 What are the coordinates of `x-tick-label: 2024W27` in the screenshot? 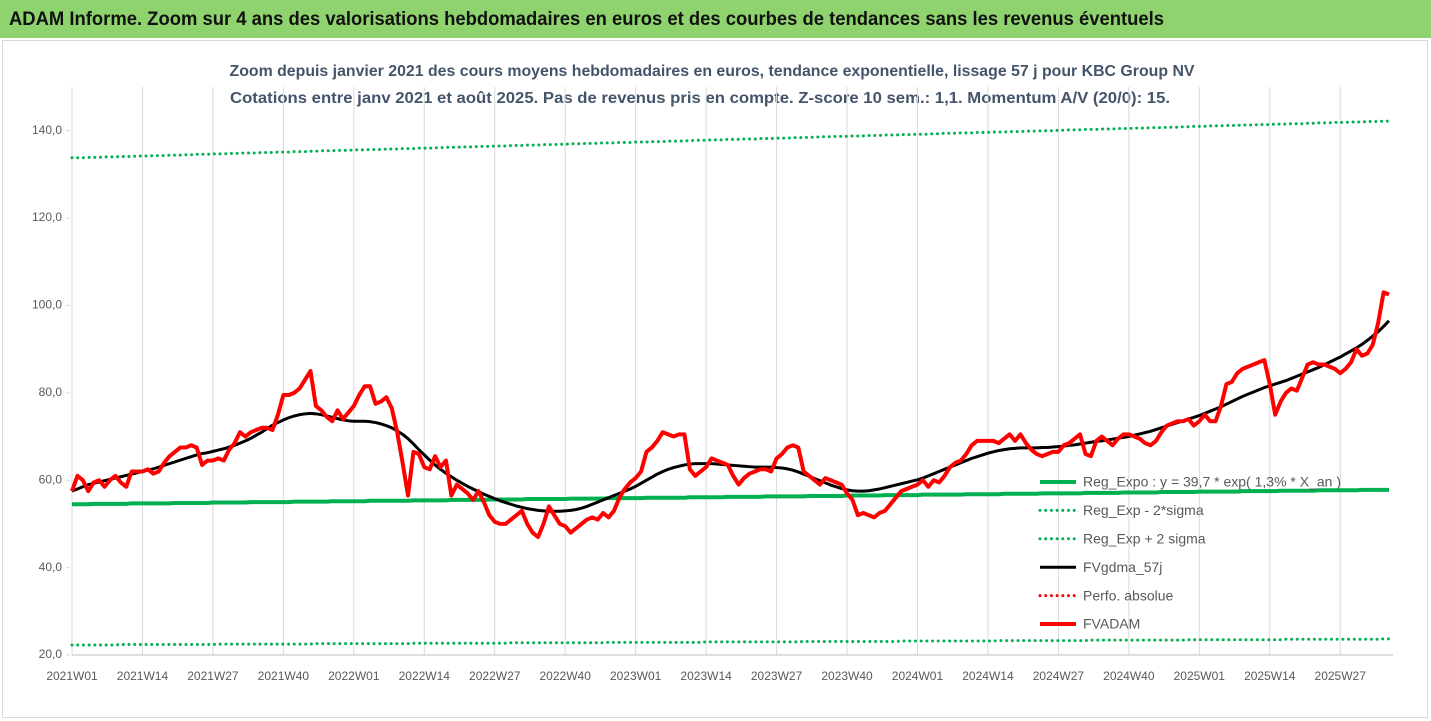 It's located at (1059, 676).